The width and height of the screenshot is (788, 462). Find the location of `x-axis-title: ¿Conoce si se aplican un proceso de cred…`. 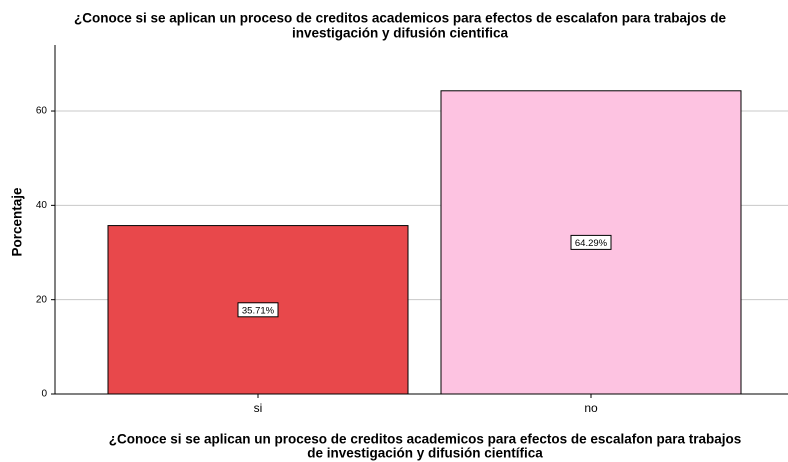

x-axis-title: ¿Conoce si se aplican un proceso de cred… is located at coordinates (425, 439).